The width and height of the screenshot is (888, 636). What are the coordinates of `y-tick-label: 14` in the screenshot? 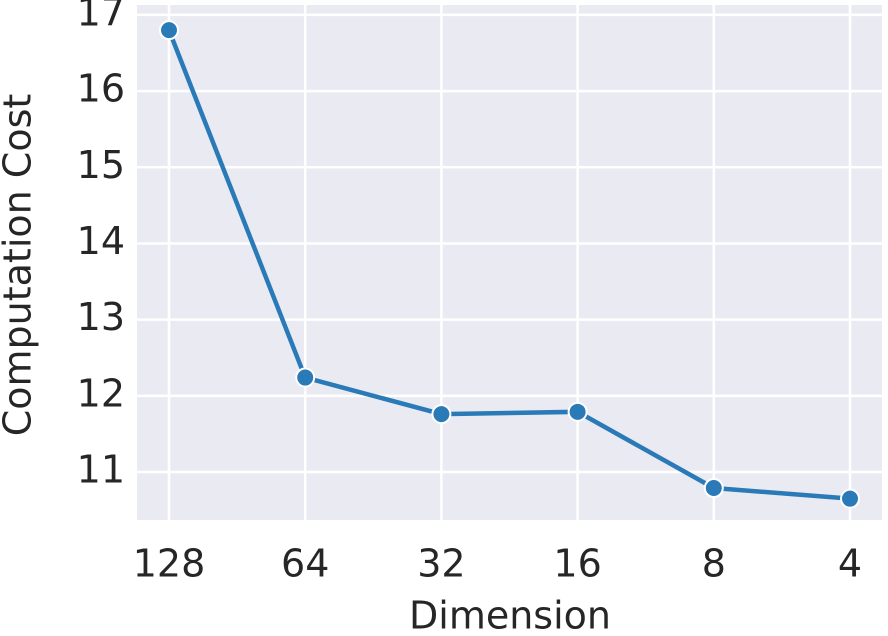 It's located at (101, 241).